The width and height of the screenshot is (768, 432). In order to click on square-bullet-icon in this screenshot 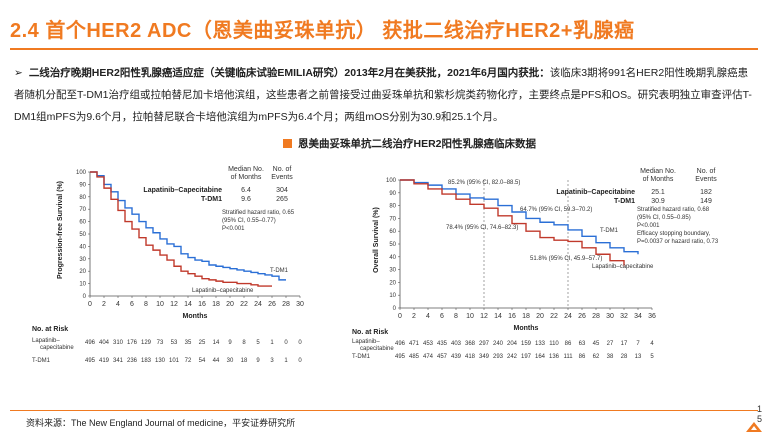, I will do `click(287, 143)`.